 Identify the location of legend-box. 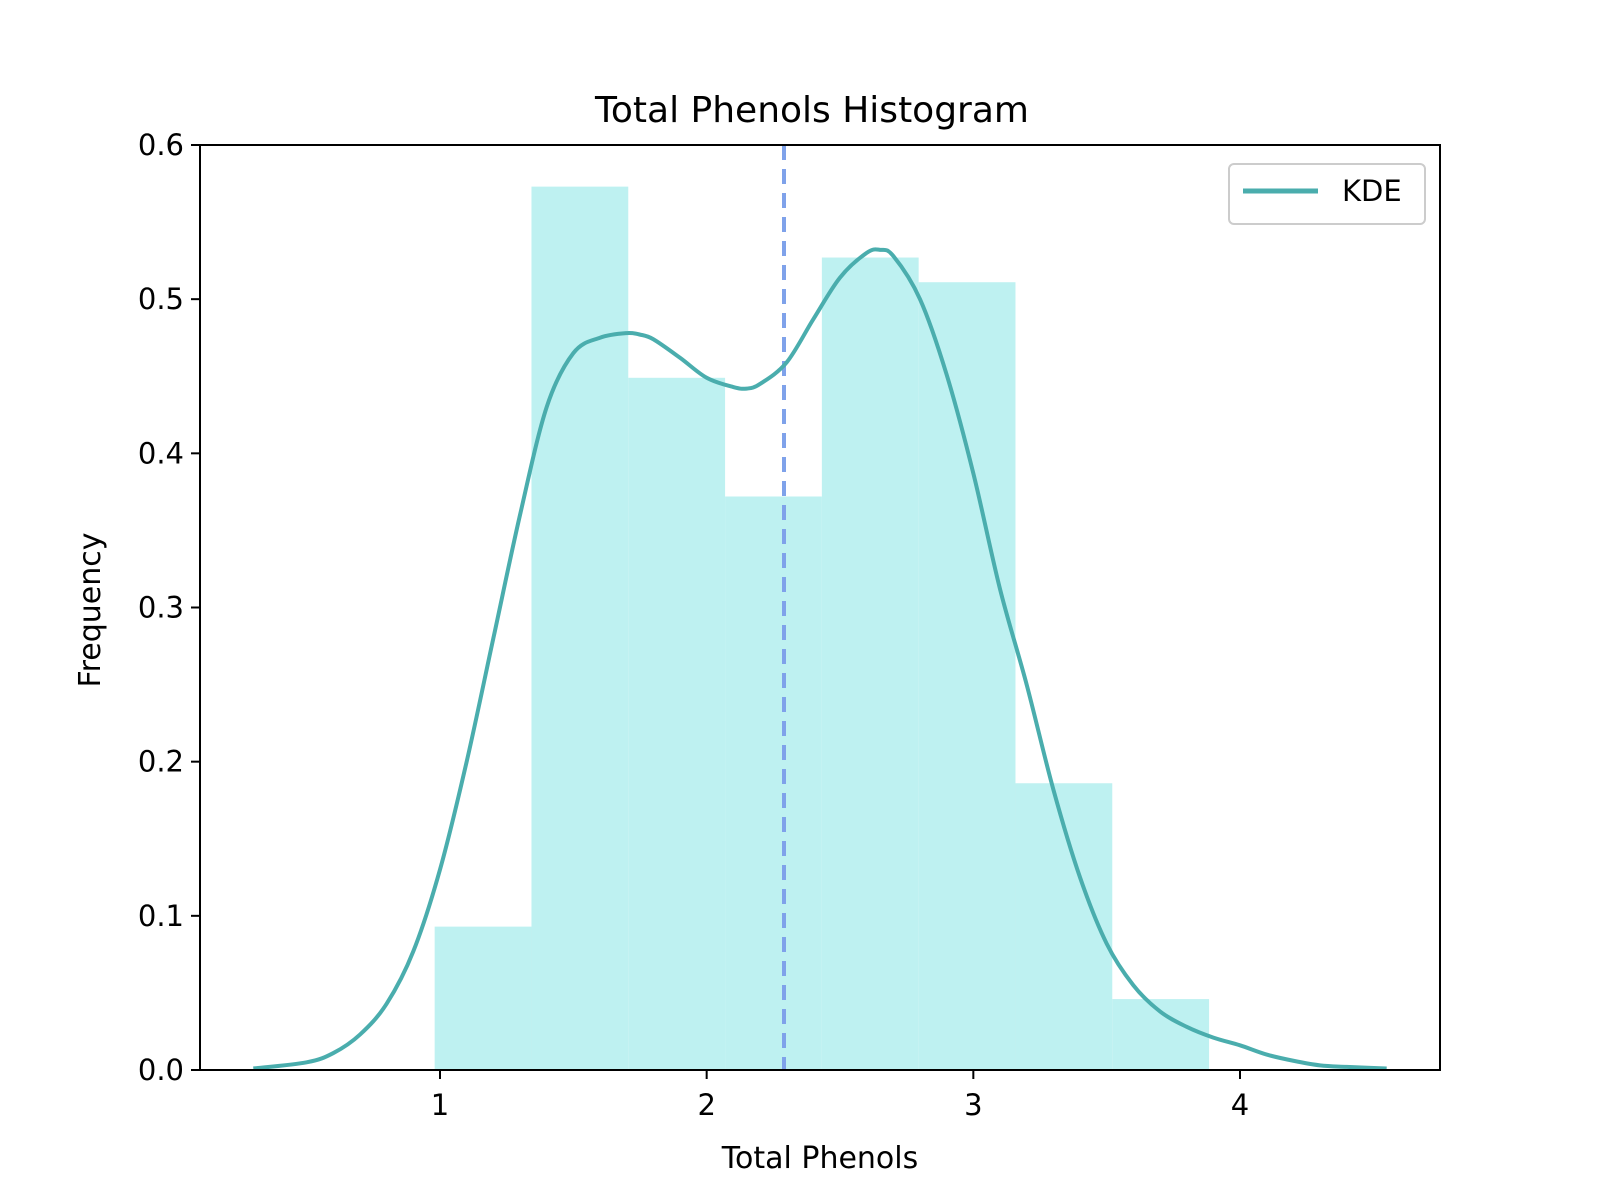
(1327, 194).